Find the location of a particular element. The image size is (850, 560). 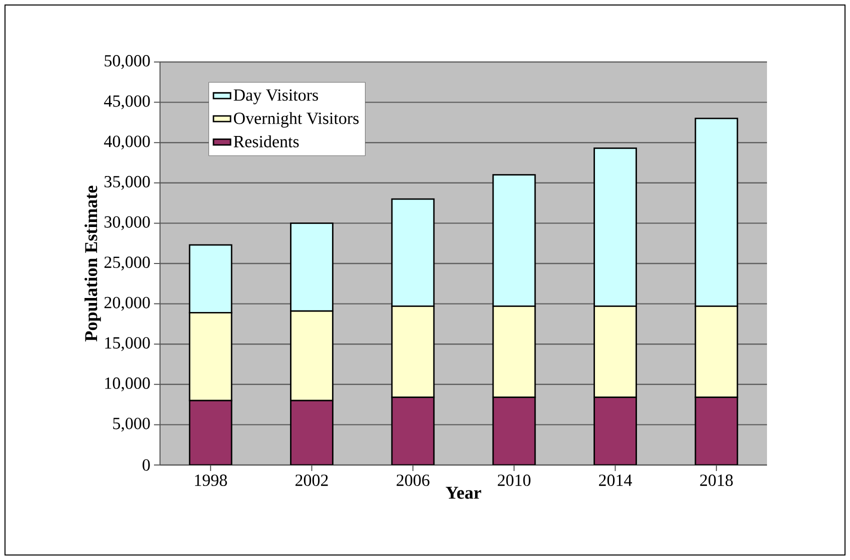

x-tick-label: 2002 is located at coordinates (312, 480).